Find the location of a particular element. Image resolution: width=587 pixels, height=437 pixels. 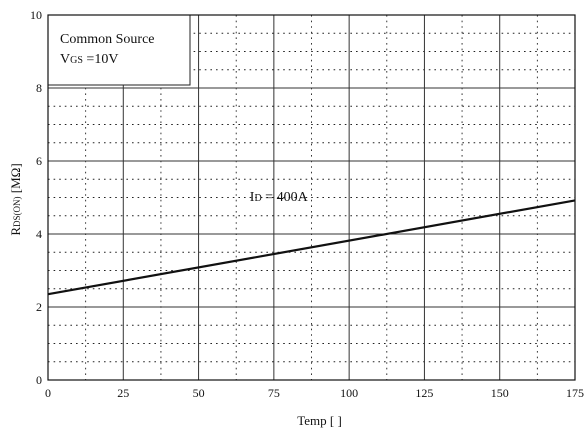

y-tick-label: 6 is located at coordinates (39, 161).